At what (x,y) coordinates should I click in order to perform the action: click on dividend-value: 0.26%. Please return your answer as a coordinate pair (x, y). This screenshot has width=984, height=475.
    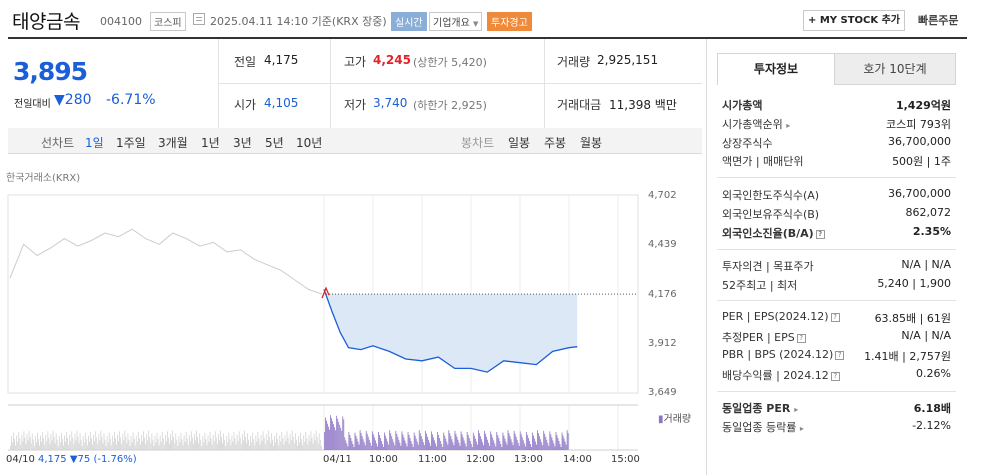
    Looking at the image, I should click on (933, 373).